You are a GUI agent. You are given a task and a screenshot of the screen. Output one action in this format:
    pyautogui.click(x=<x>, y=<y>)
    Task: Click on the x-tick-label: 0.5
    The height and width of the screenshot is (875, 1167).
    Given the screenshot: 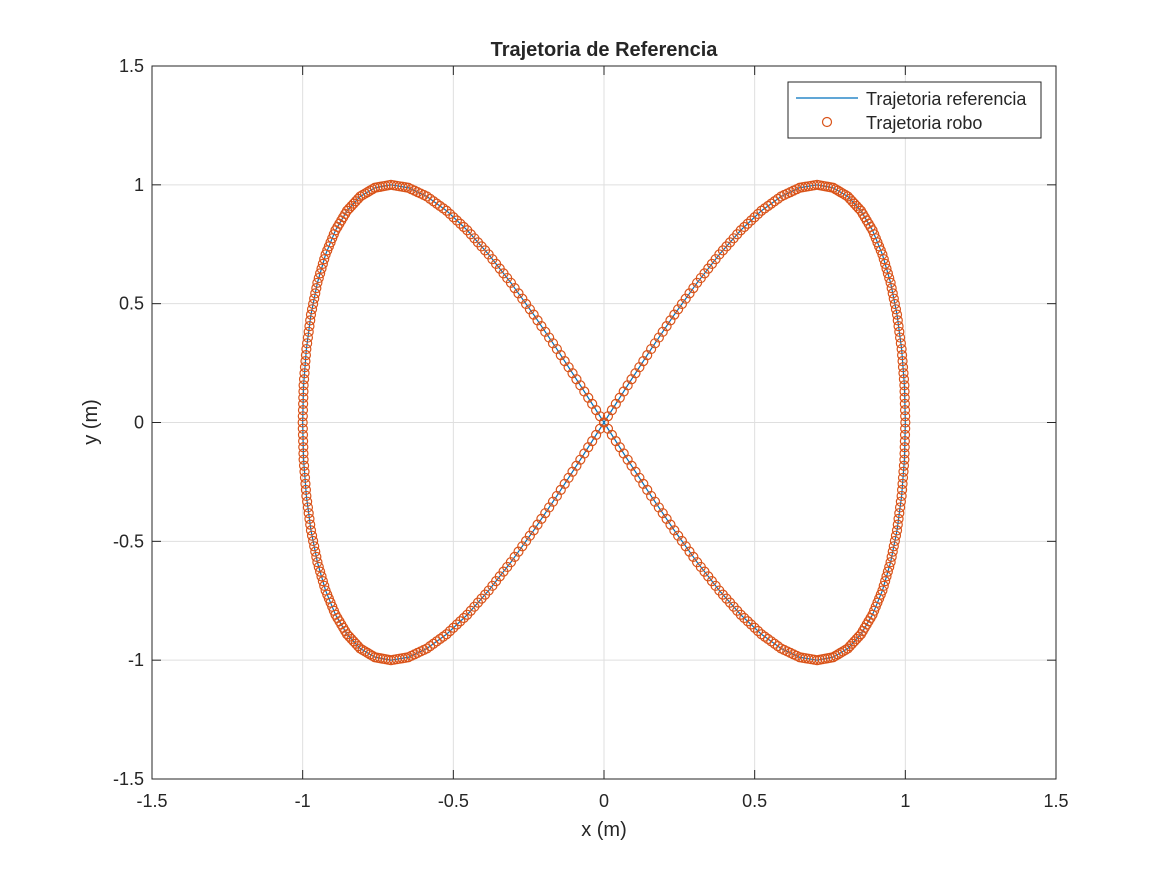 What is the action you would take?
    pyautogui.click(x=754, y=801)
    